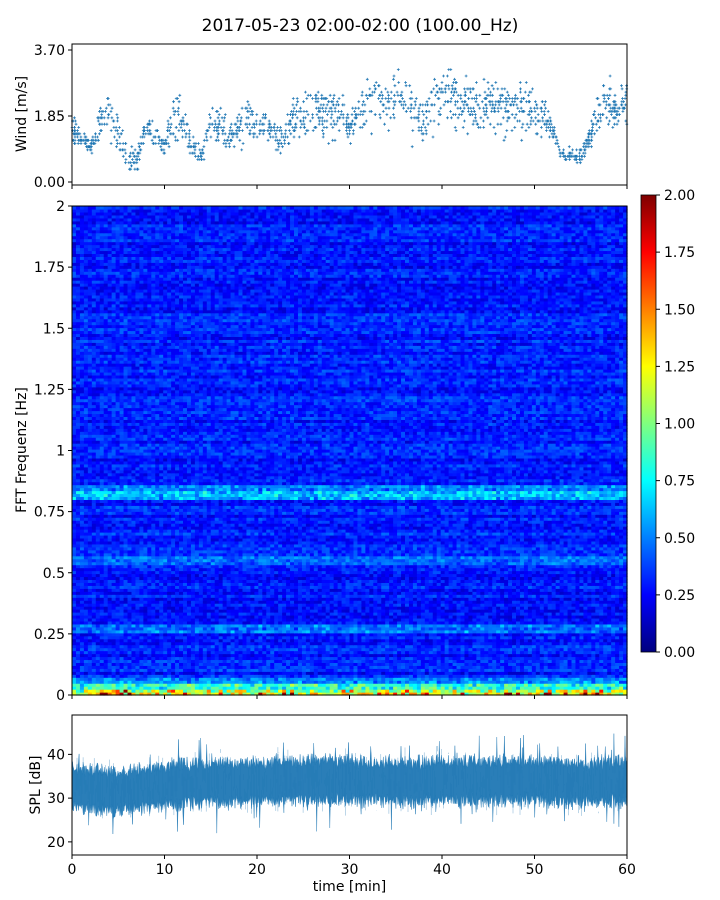 The image size is (720, 900). What do you see at coordinates (349, 187) in the screenshot?
I see `wind-xticks` at bounding box center [349, 187].